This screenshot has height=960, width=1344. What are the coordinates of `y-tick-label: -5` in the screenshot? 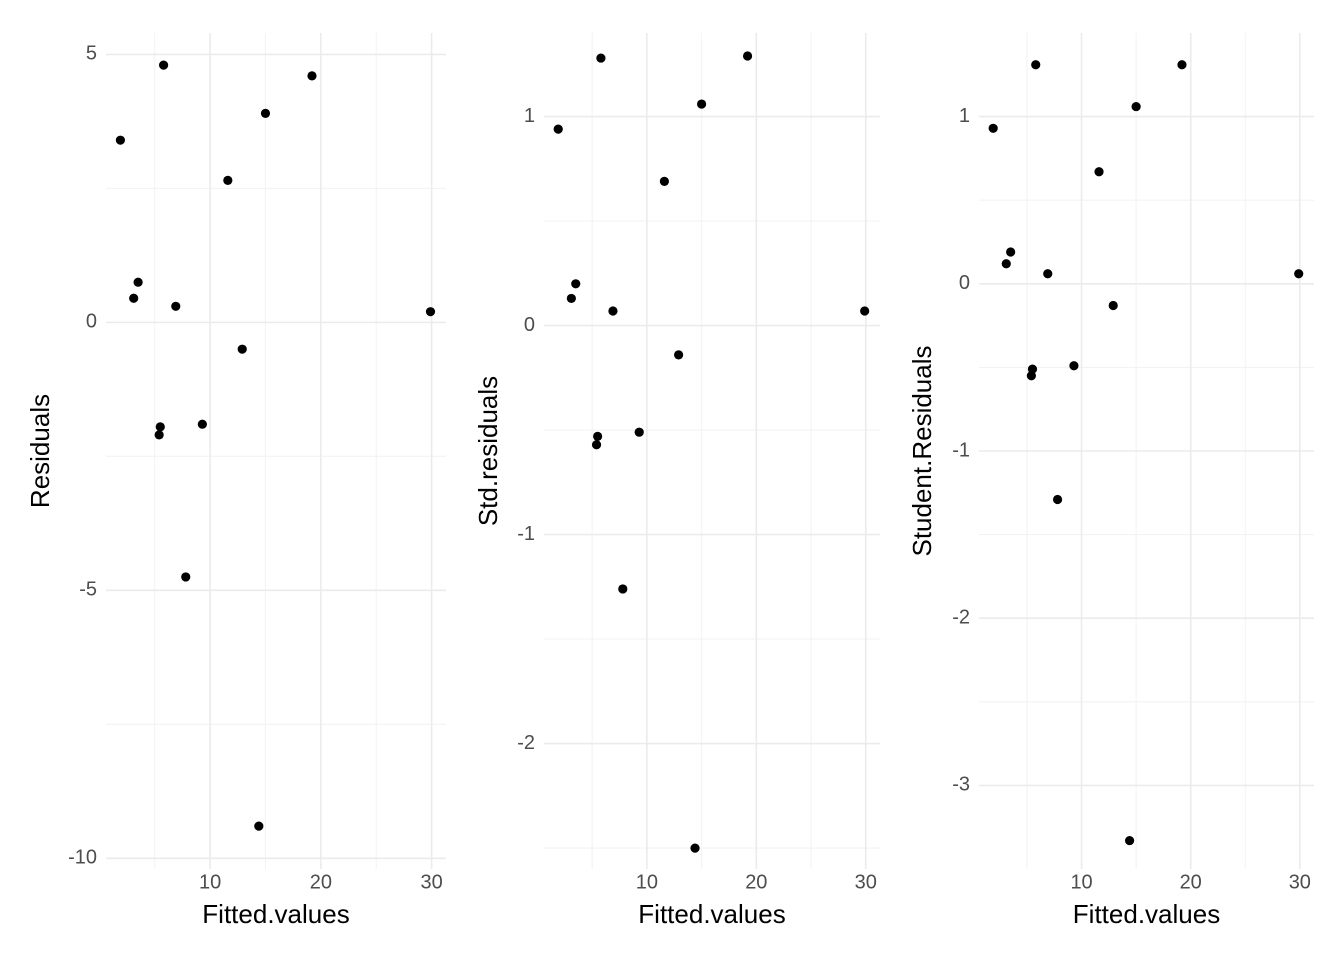 It's located at (88, 590).